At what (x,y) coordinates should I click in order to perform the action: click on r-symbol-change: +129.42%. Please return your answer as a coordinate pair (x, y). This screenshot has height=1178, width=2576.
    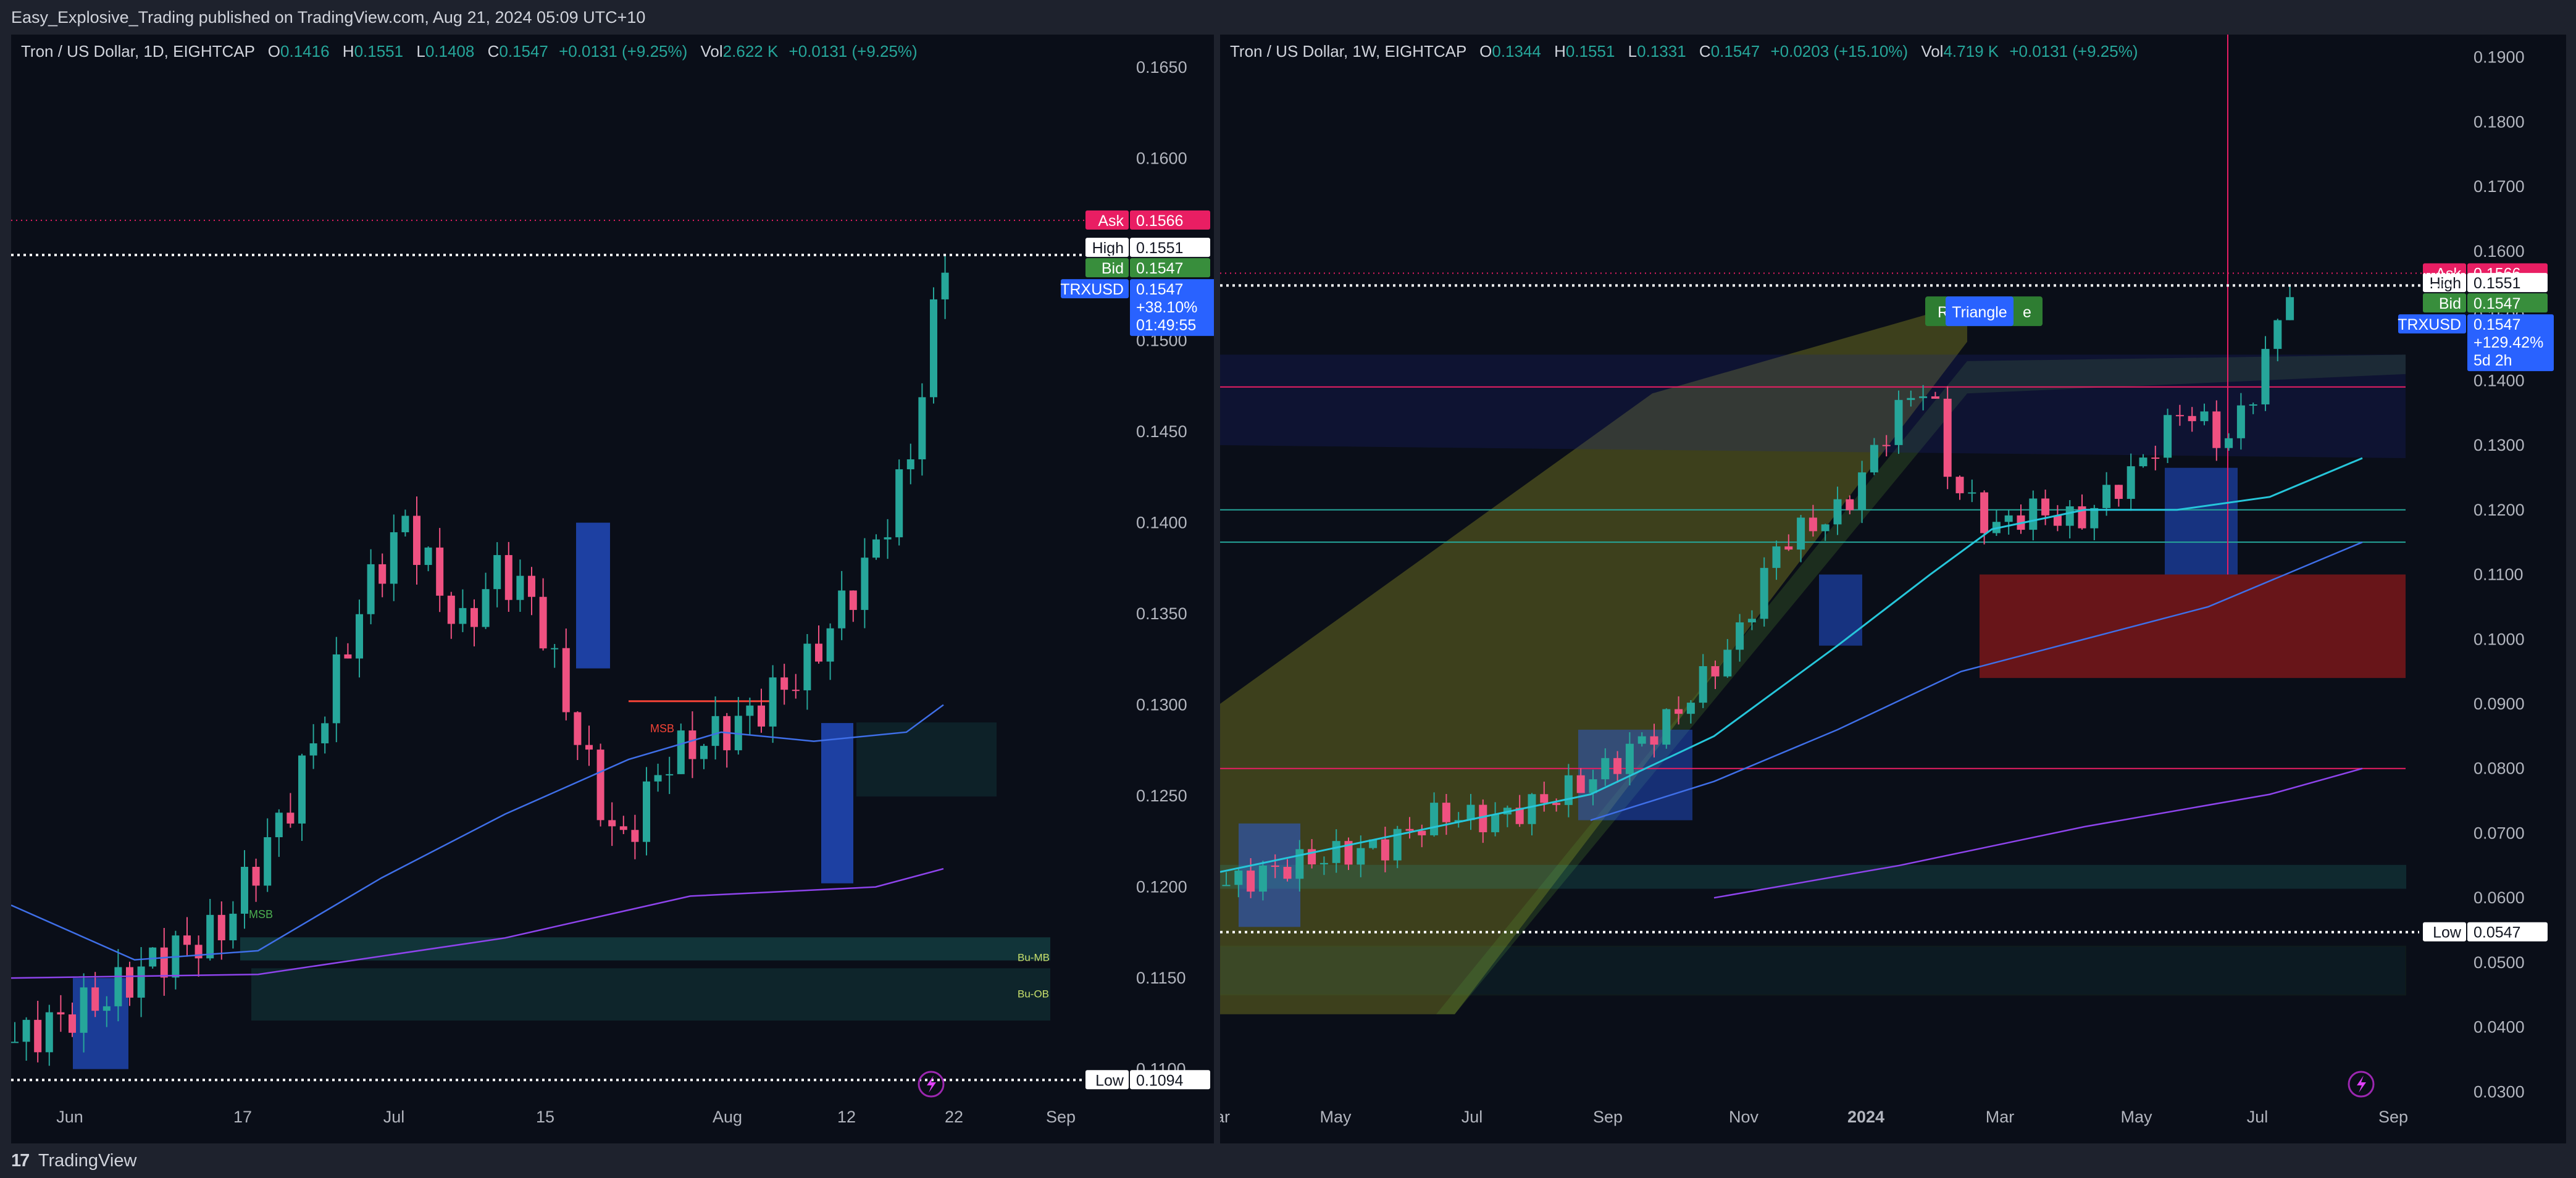
    Looking at the image, I should click on (2508, 342).